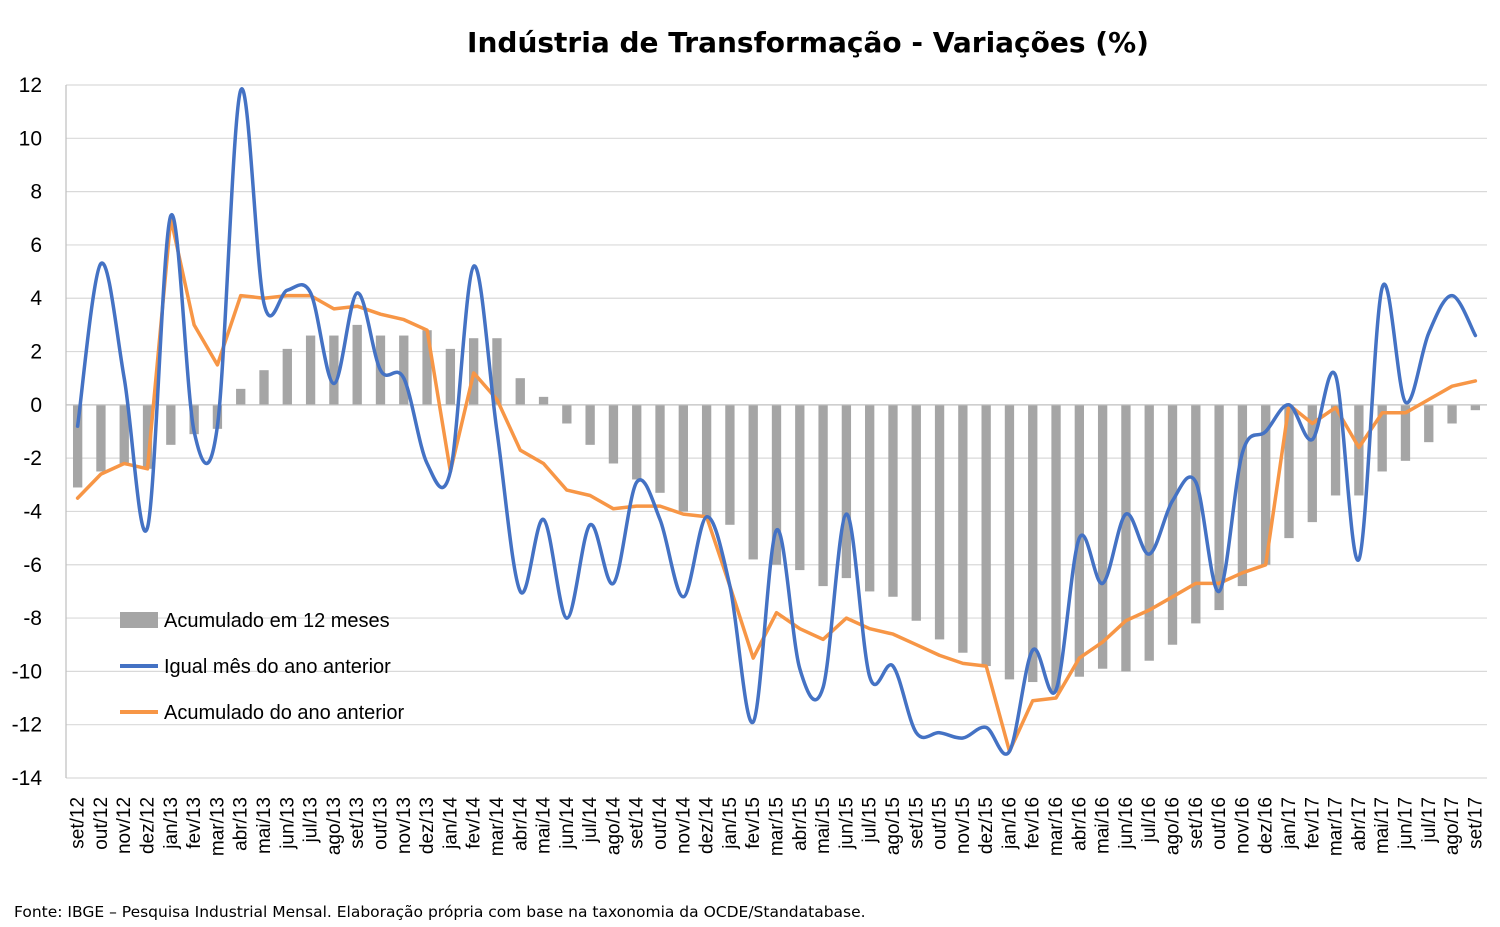  Describe the element at coordinates (637, 823) in the screenshot. I see `x-tick-label: set/14` at that location.